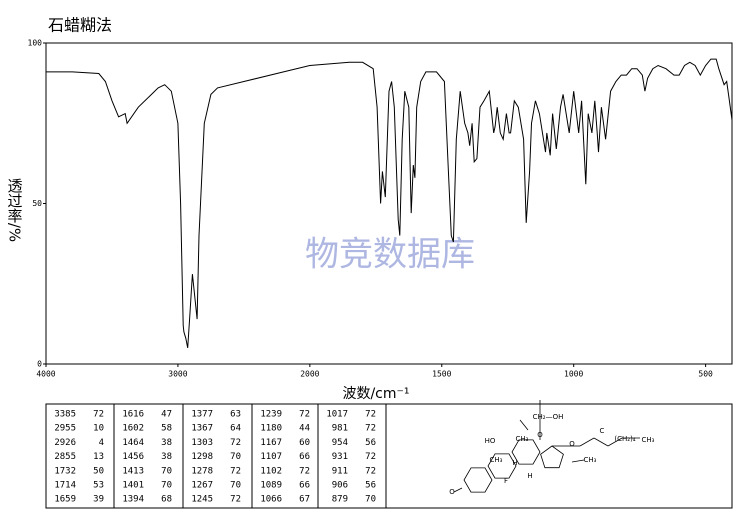 Image resolution: width=737 pixels, height=510 pixels. Describe the element at coordinates (235, 429) in the screenshot. I see `peak-transmittance: 64` at that location.